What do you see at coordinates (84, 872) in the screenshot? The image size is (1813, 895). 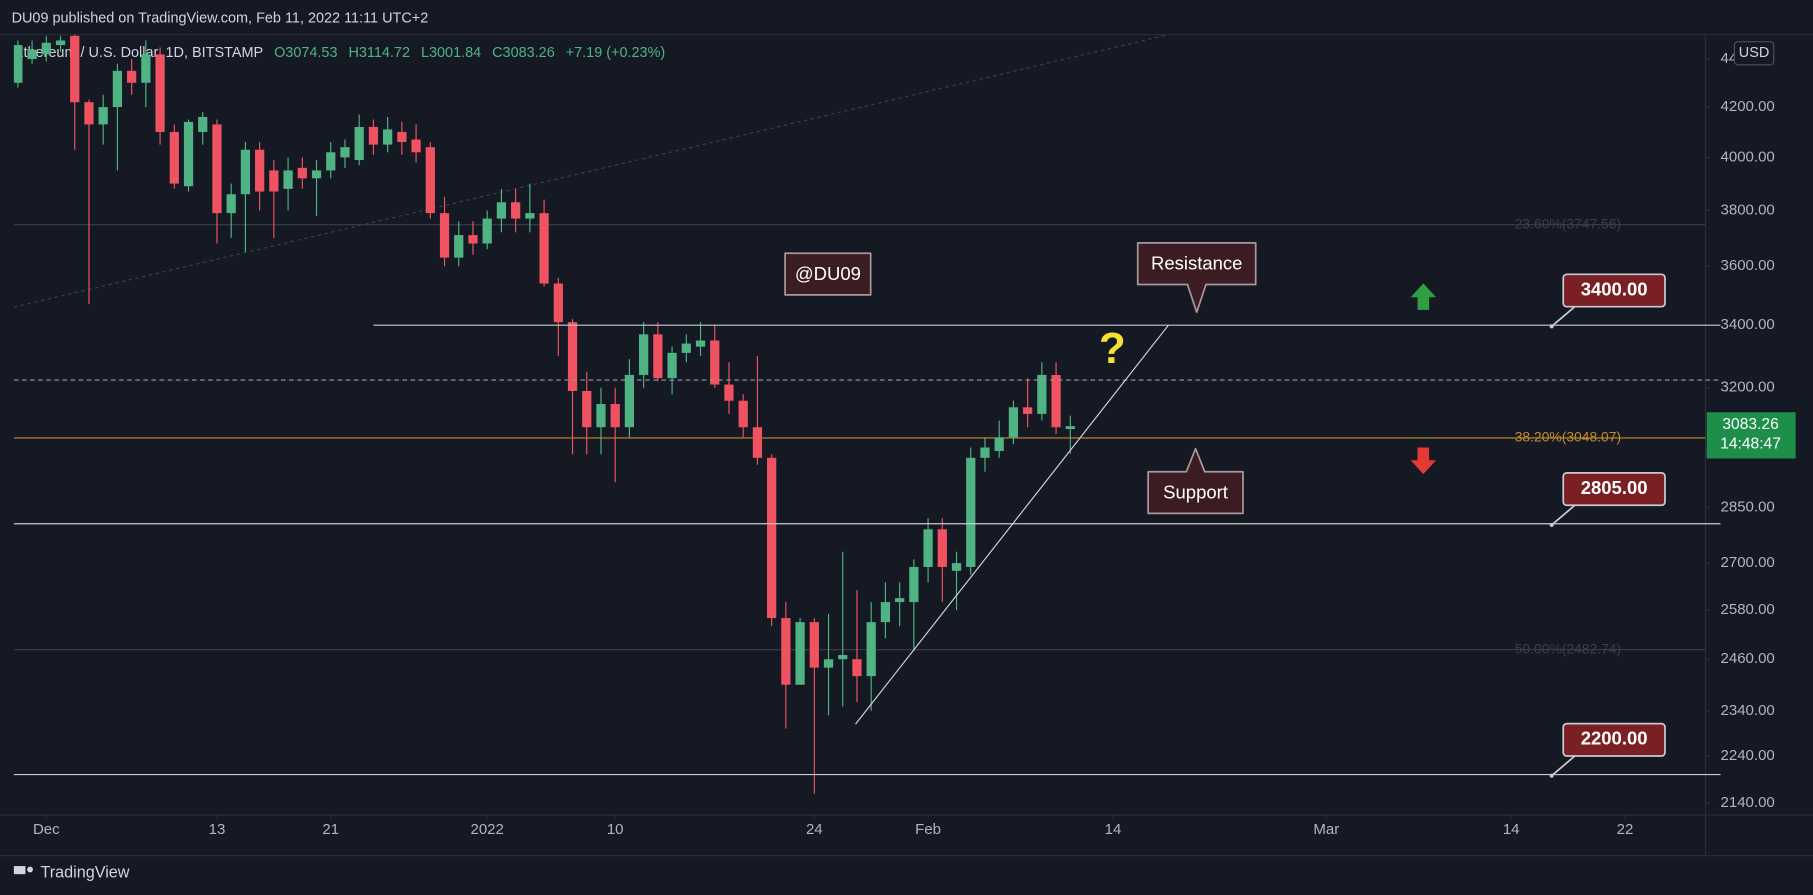 I see `brand-name: TradingView` at bounding box center [84, 872].